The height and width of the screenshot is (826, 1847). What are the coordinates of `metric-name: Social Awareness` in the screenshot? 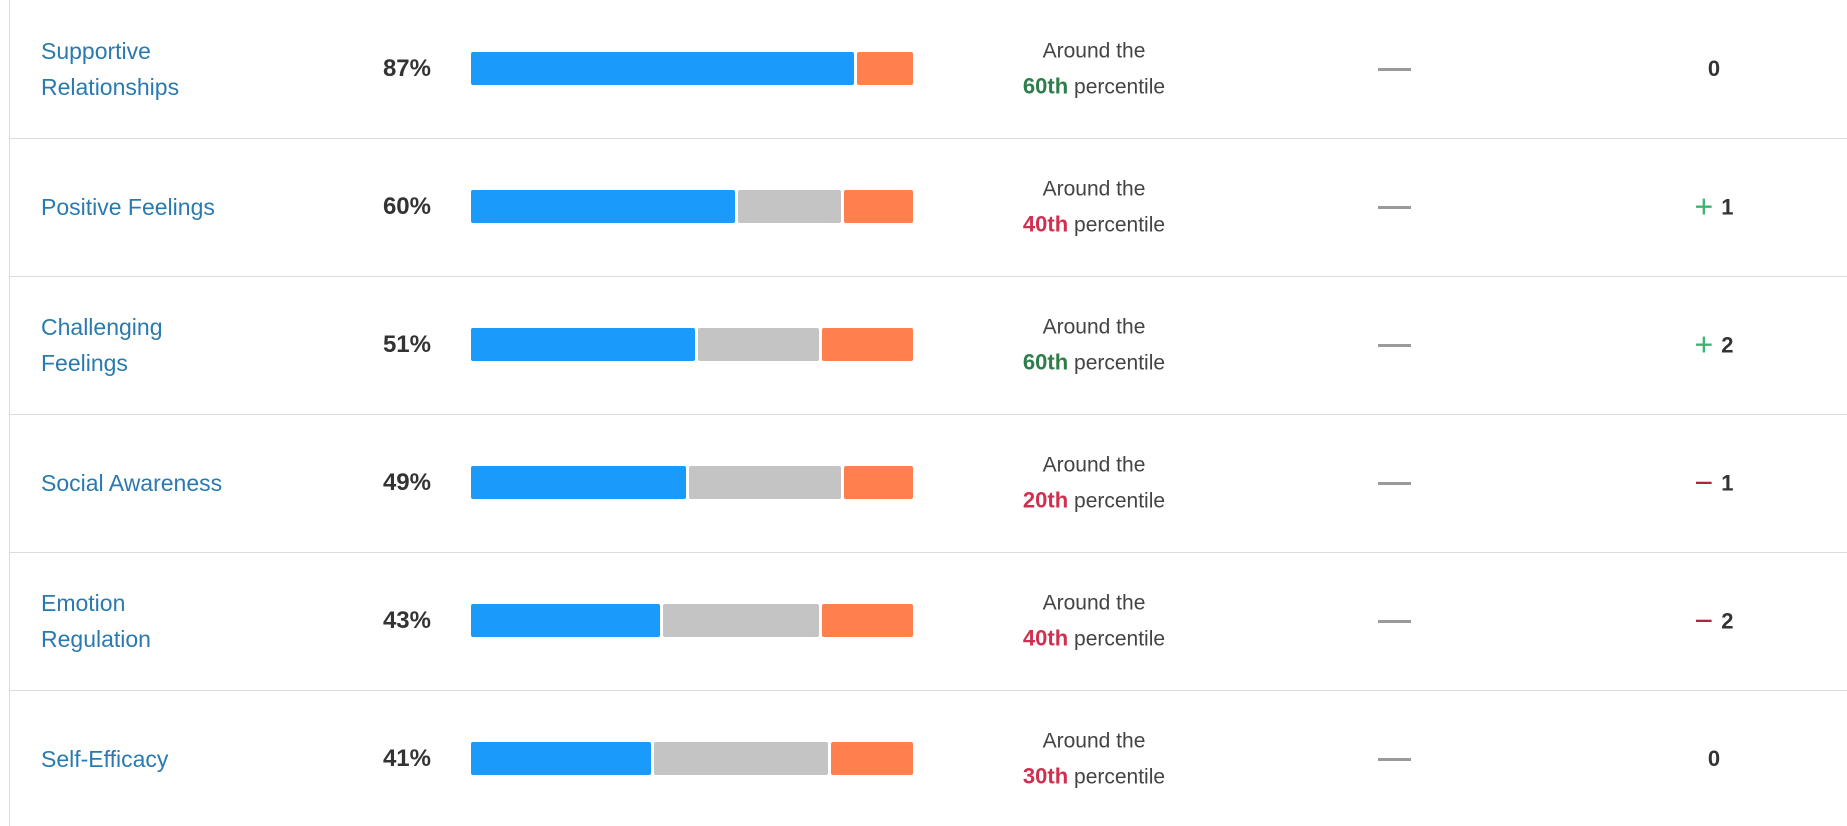 It's located at (131, 483).